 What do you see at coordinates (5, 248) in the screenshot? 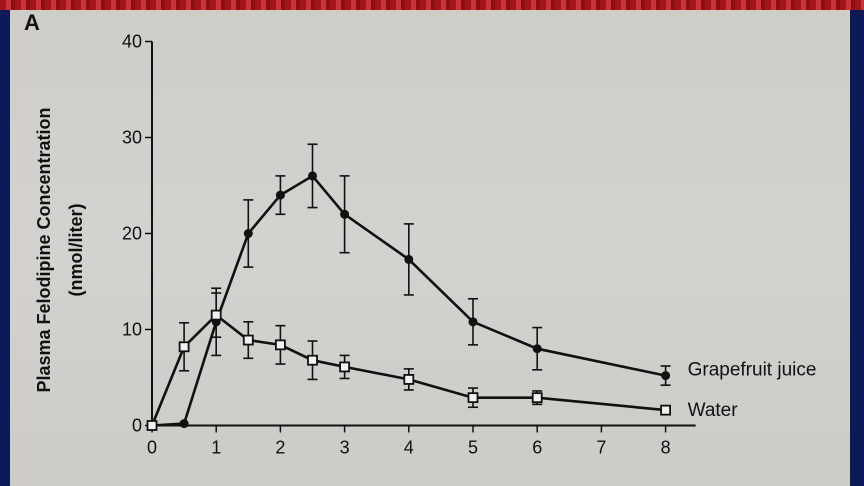
I see `background-border-left` at bounding box center [5, 248].